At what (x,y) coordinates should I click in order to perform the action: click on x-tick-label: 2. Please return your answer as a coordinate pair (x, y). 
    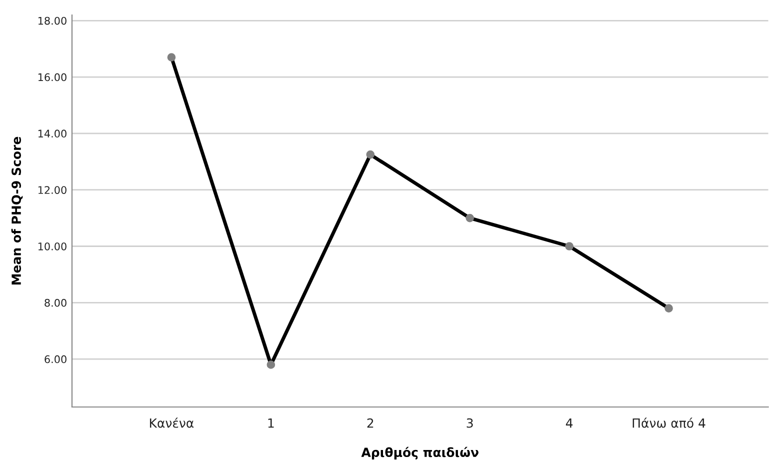
    Looking at the image, I should click on (370, 423).